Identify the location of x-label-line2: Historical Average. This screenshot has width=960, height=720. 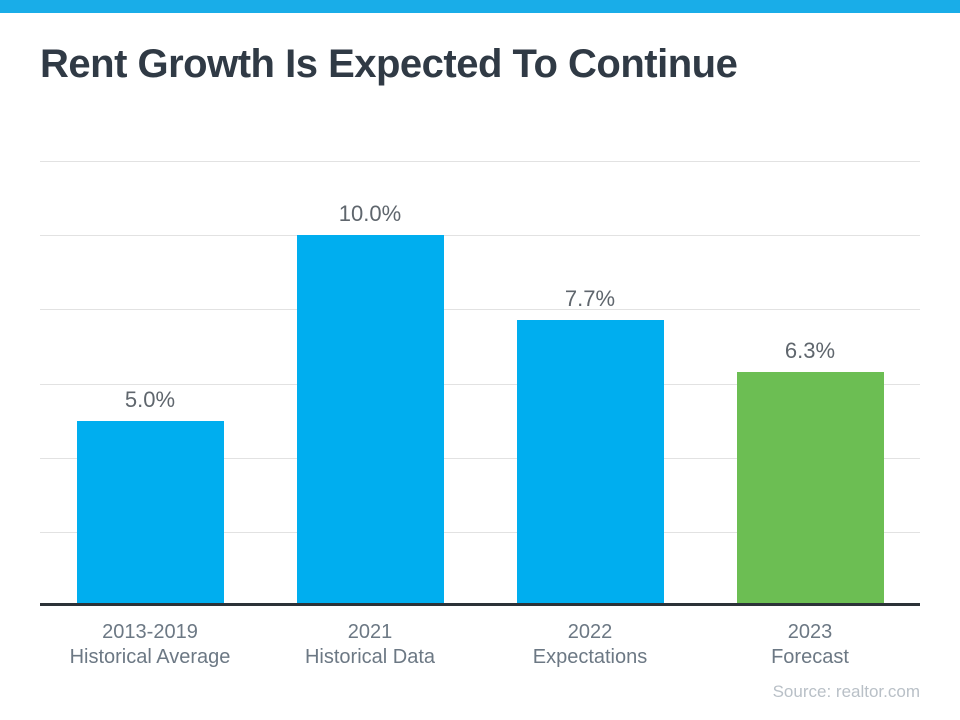
(150, 657).